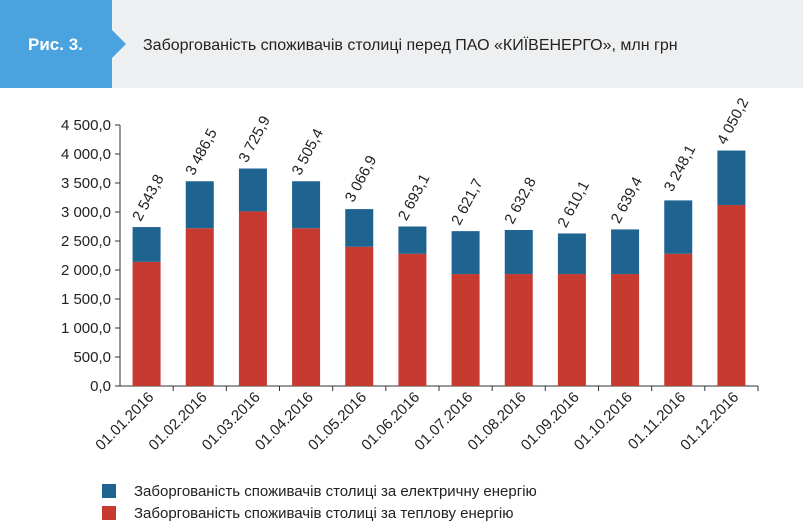 The width and height of the screenshot is (803, 531). I want to click on y-tick-label: 2 000,0, so click(86, 270).